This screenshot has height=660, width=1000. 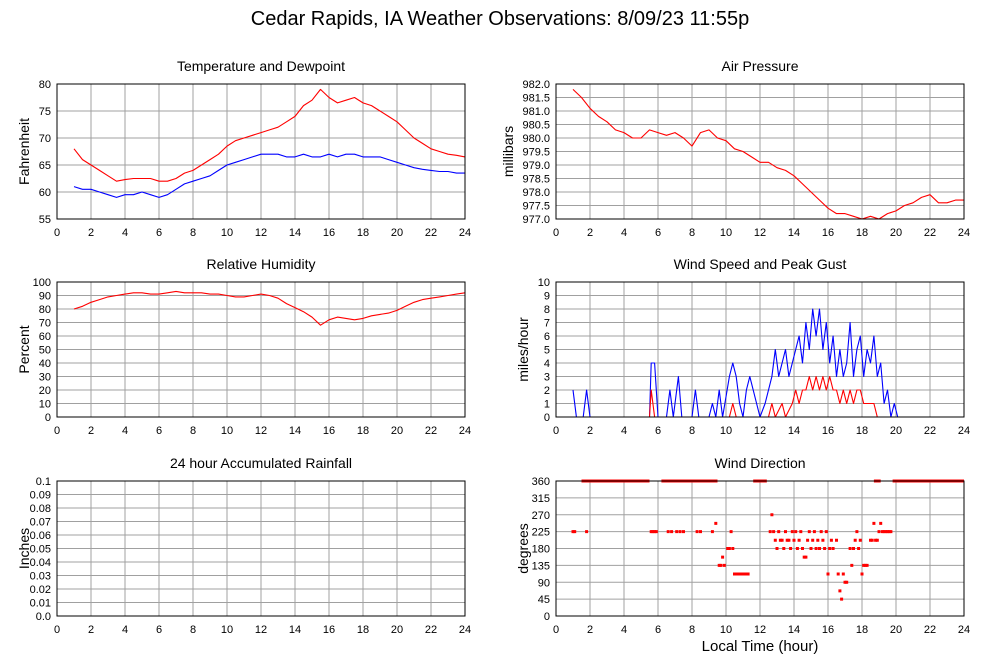 What do you see at coordinates (45, 324) in the screenshot?
I see `humidity-y-tick-label: 70` at bounding box center [45, 324].